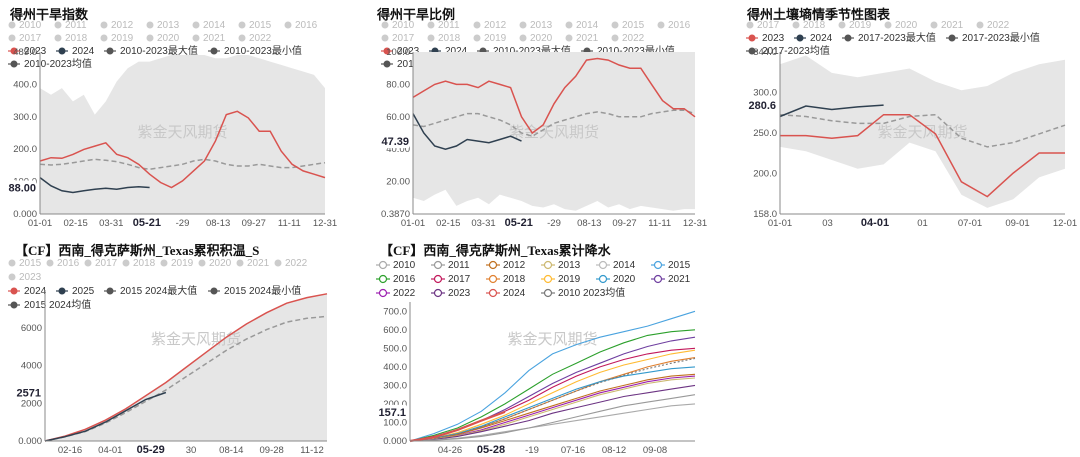 The width and height of the screenshot is (1080, 457). What do you see at coordinates (183, 223) in the screenshot?
I see `x-tick-label: -29` at bounding box center [183, 223].